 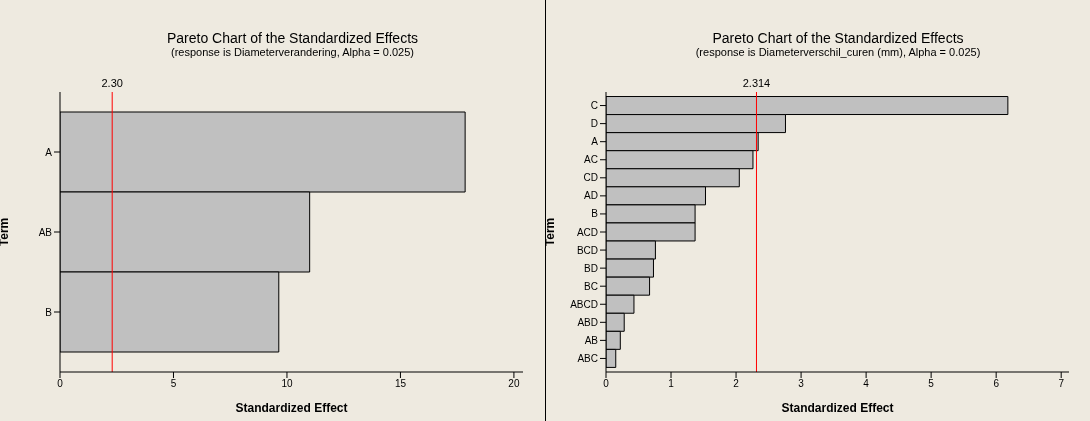 What do you see at coordinates (400, 384) in the screenshot?
I see `x-tick-label: 15` at bounding box center [400, 384].